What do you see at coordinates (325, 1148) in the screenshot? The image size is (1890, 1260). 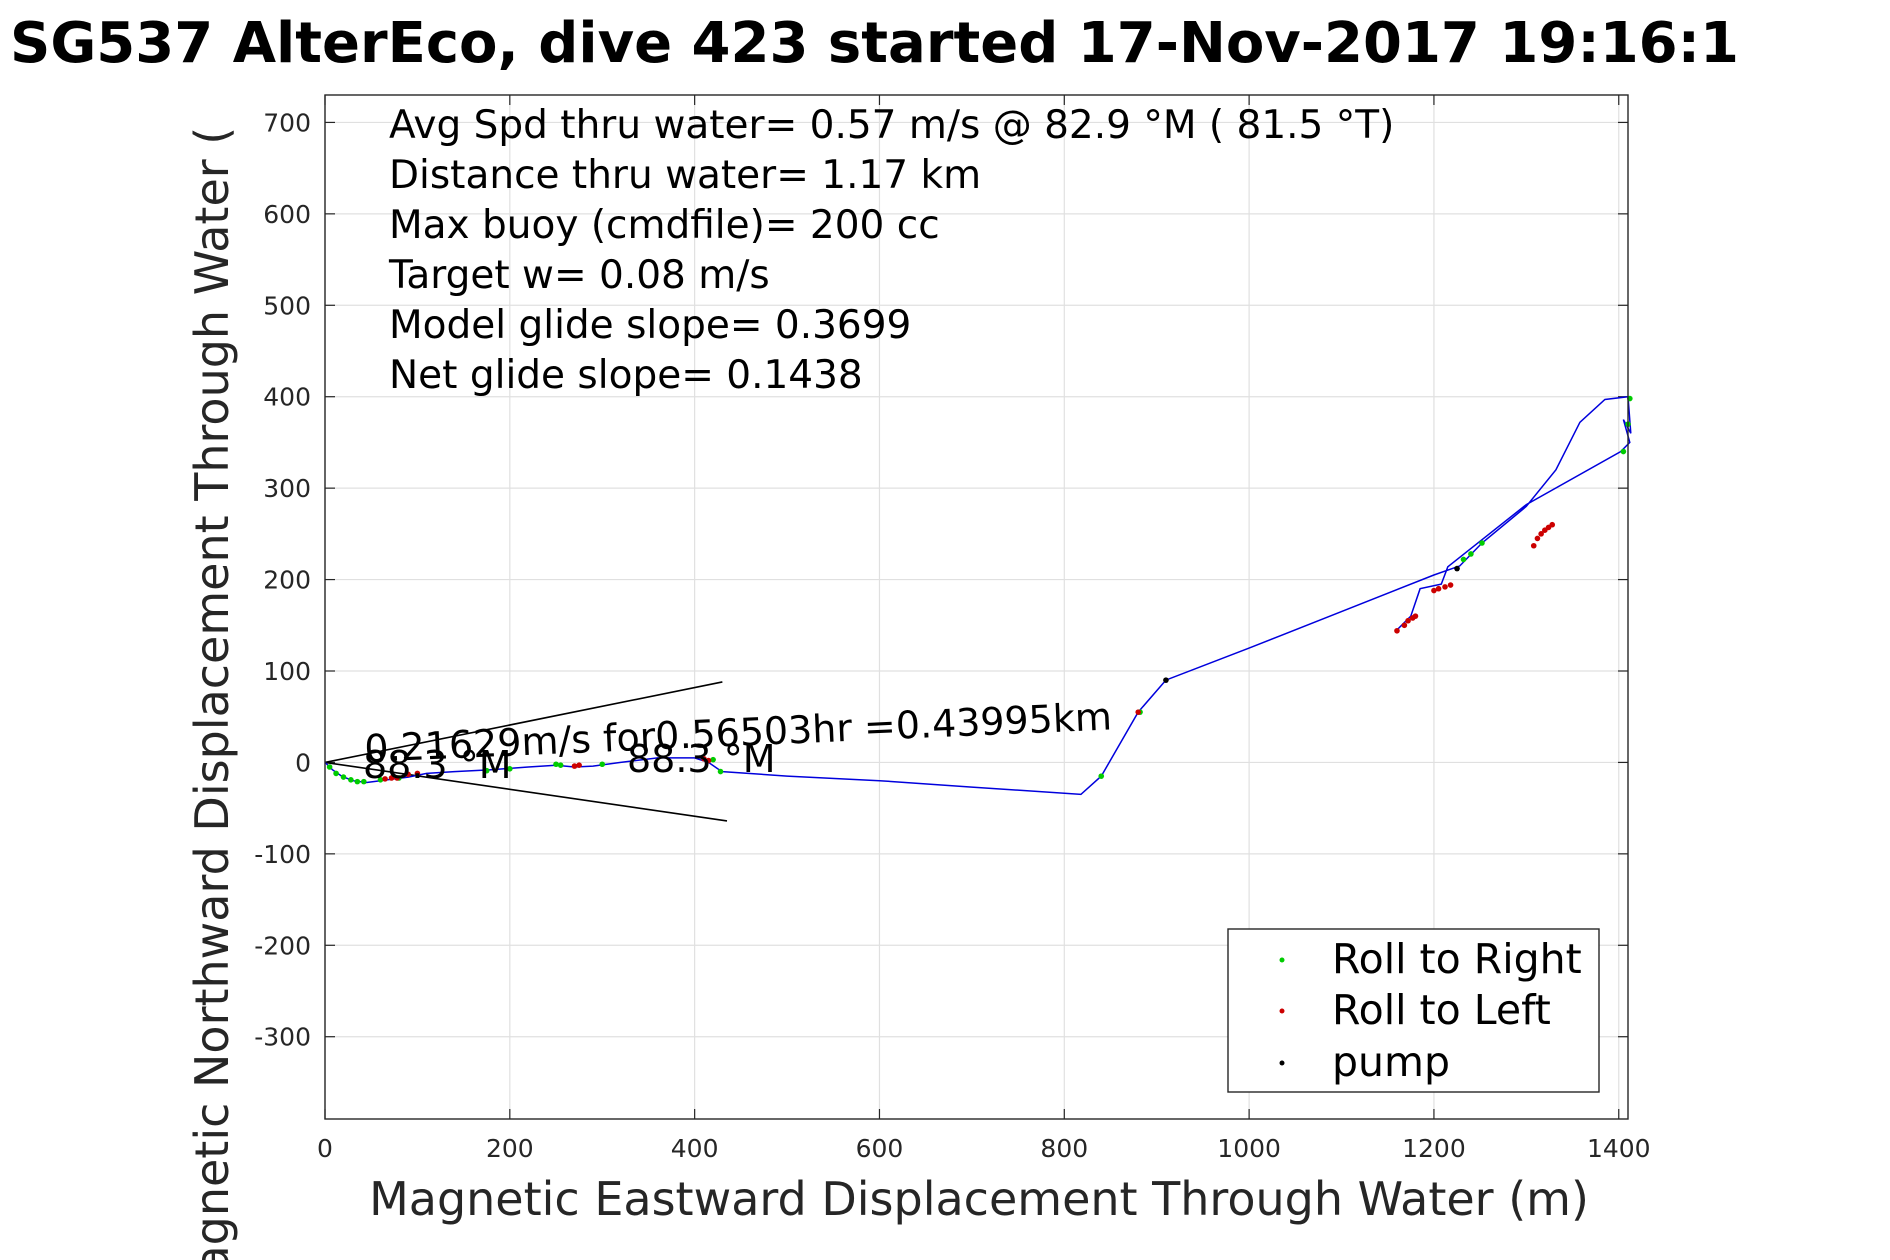 I see `x-tick-label: 0` at bounding box center [325, 1148].